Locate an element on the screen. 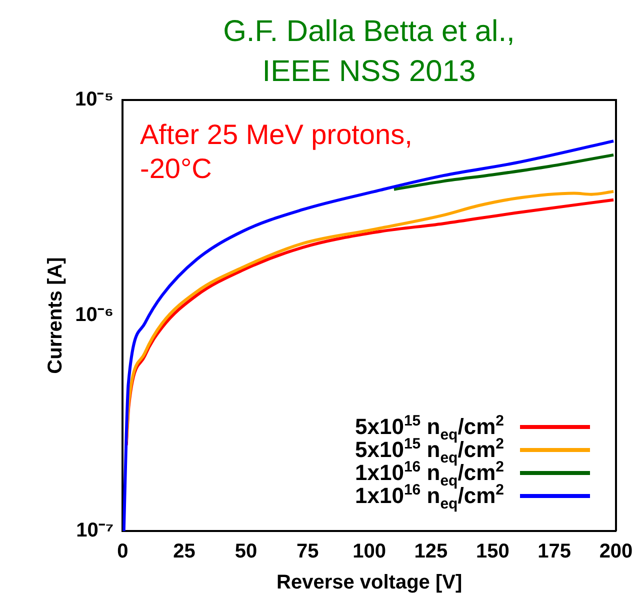 Image resolution: width=642 pixels, height=607 pixels. x-tick-label: 200 is located at coordinates (616, 551).